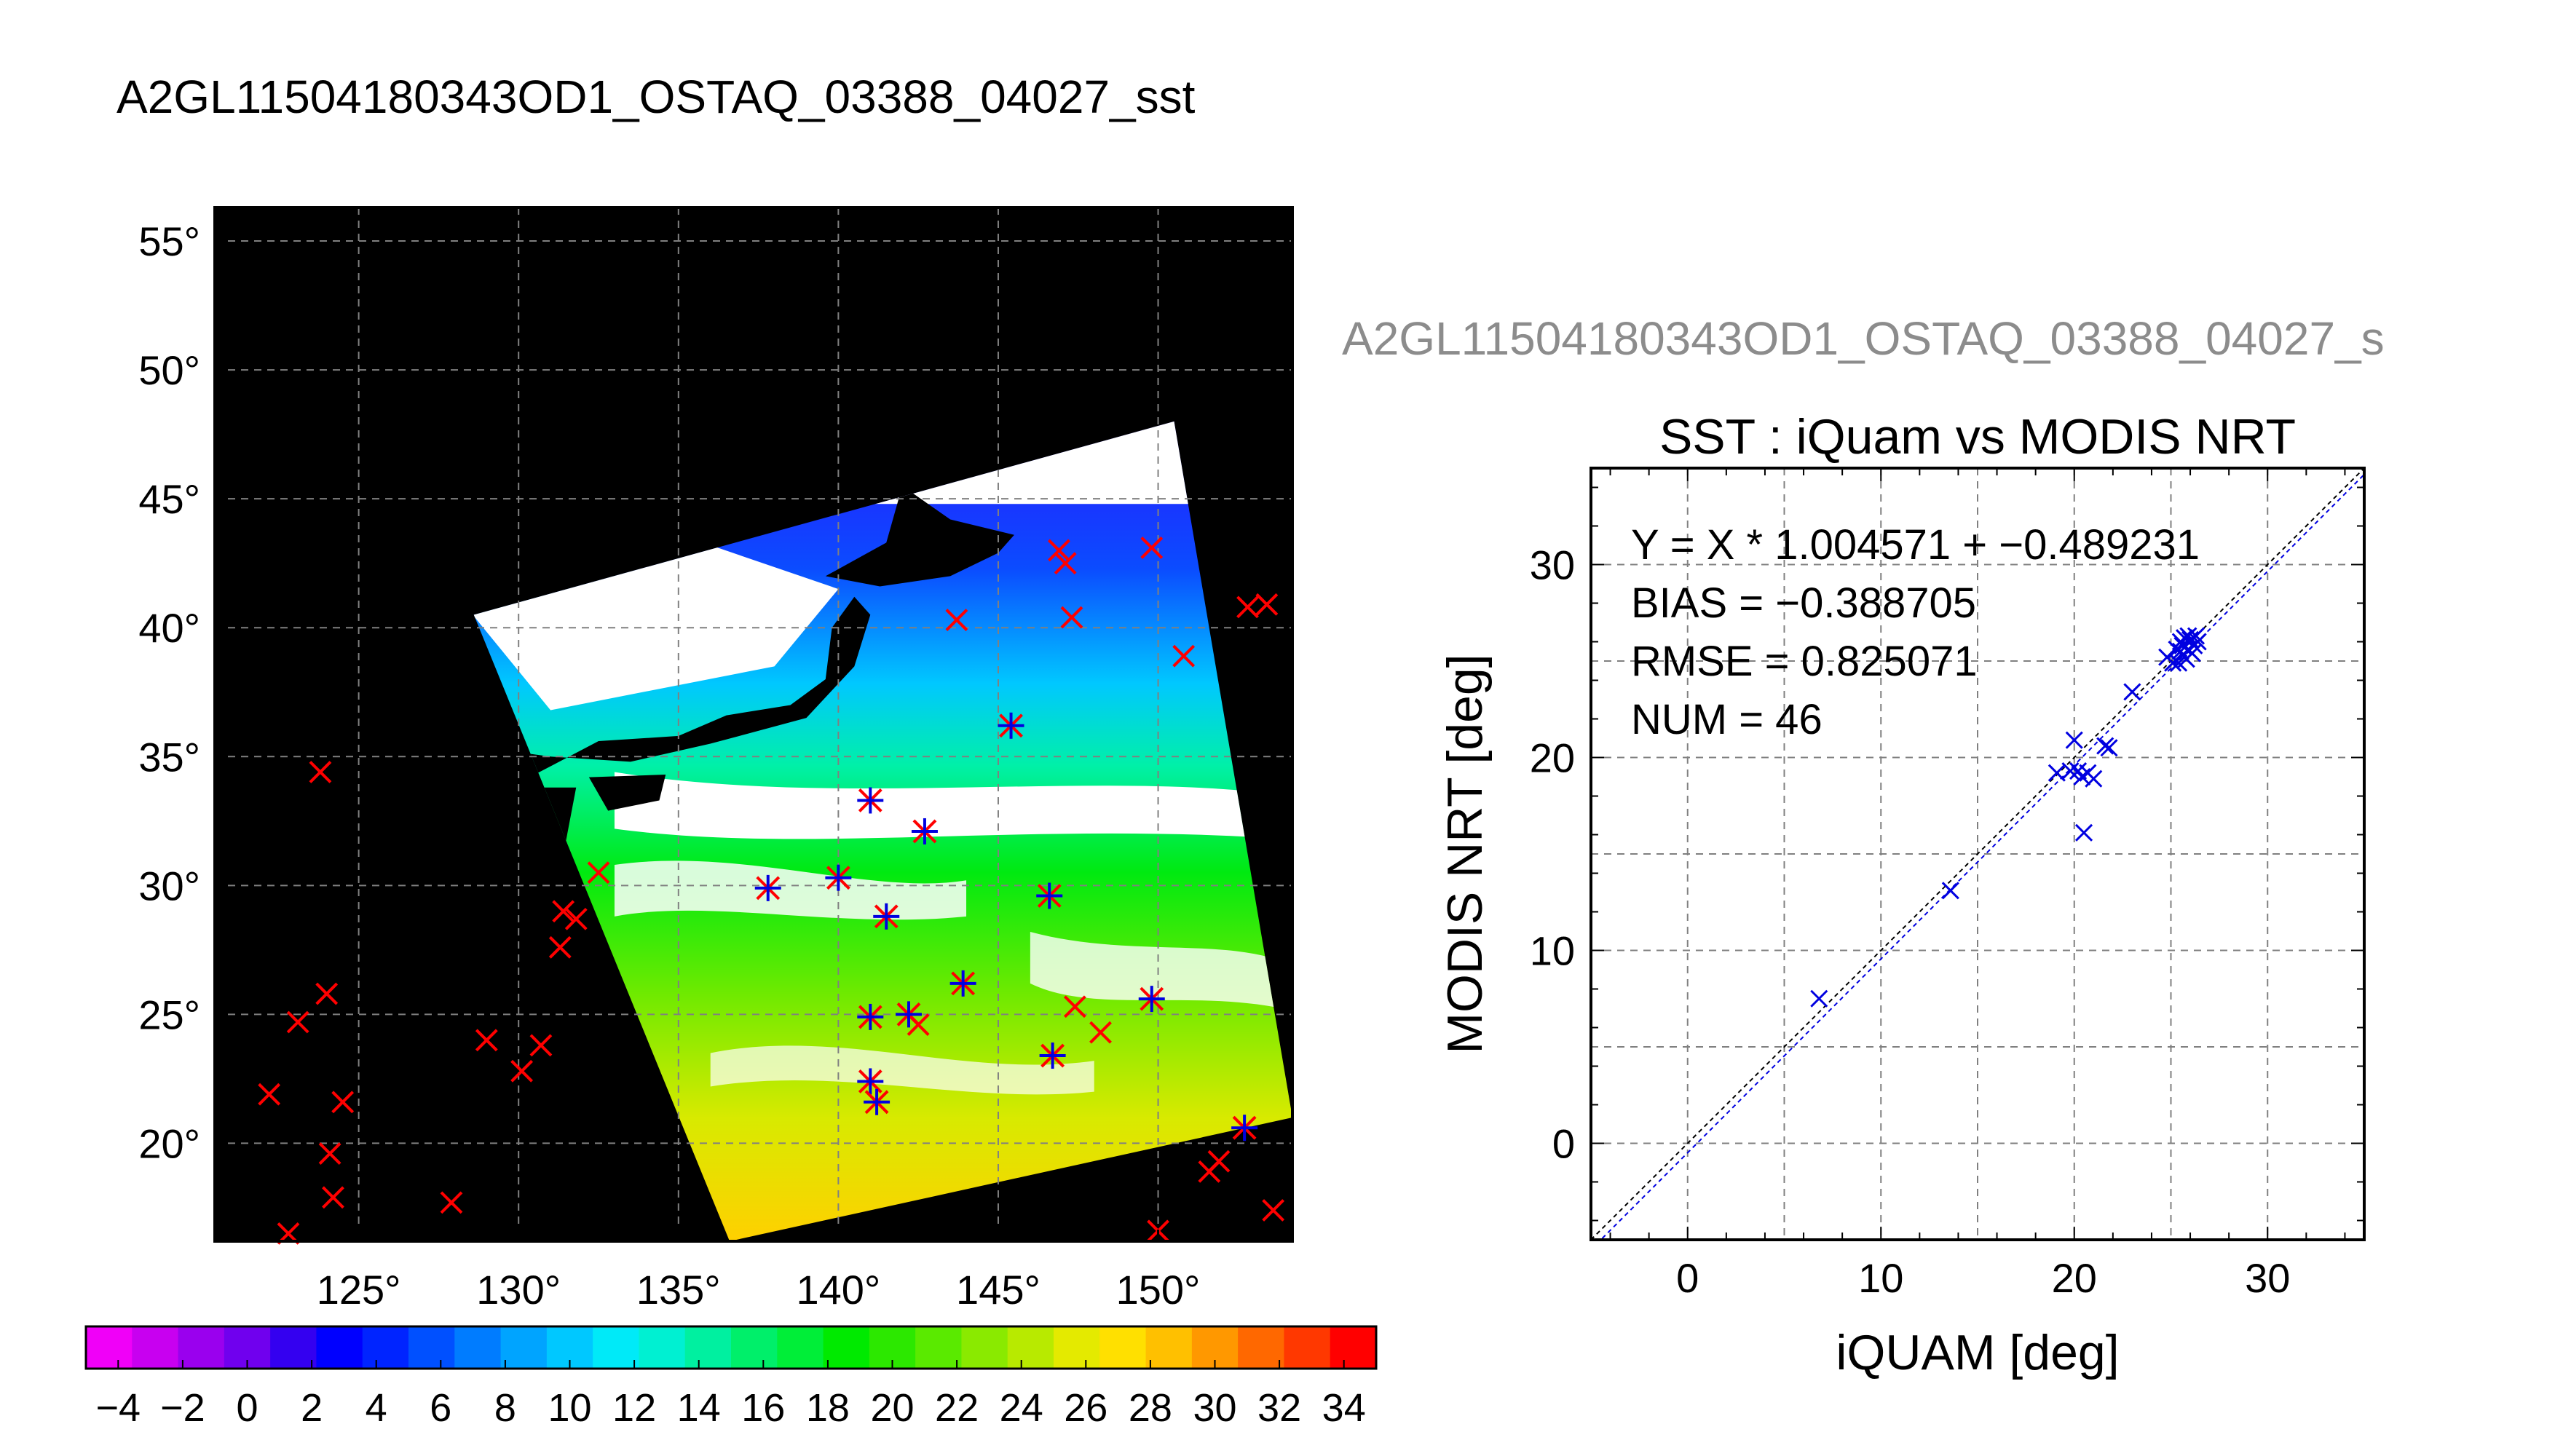 This screenshot has height=1456, width=2555. Describe the element at coordinates (919, 536) in the screenshot. I see `hokkaido` at that location.